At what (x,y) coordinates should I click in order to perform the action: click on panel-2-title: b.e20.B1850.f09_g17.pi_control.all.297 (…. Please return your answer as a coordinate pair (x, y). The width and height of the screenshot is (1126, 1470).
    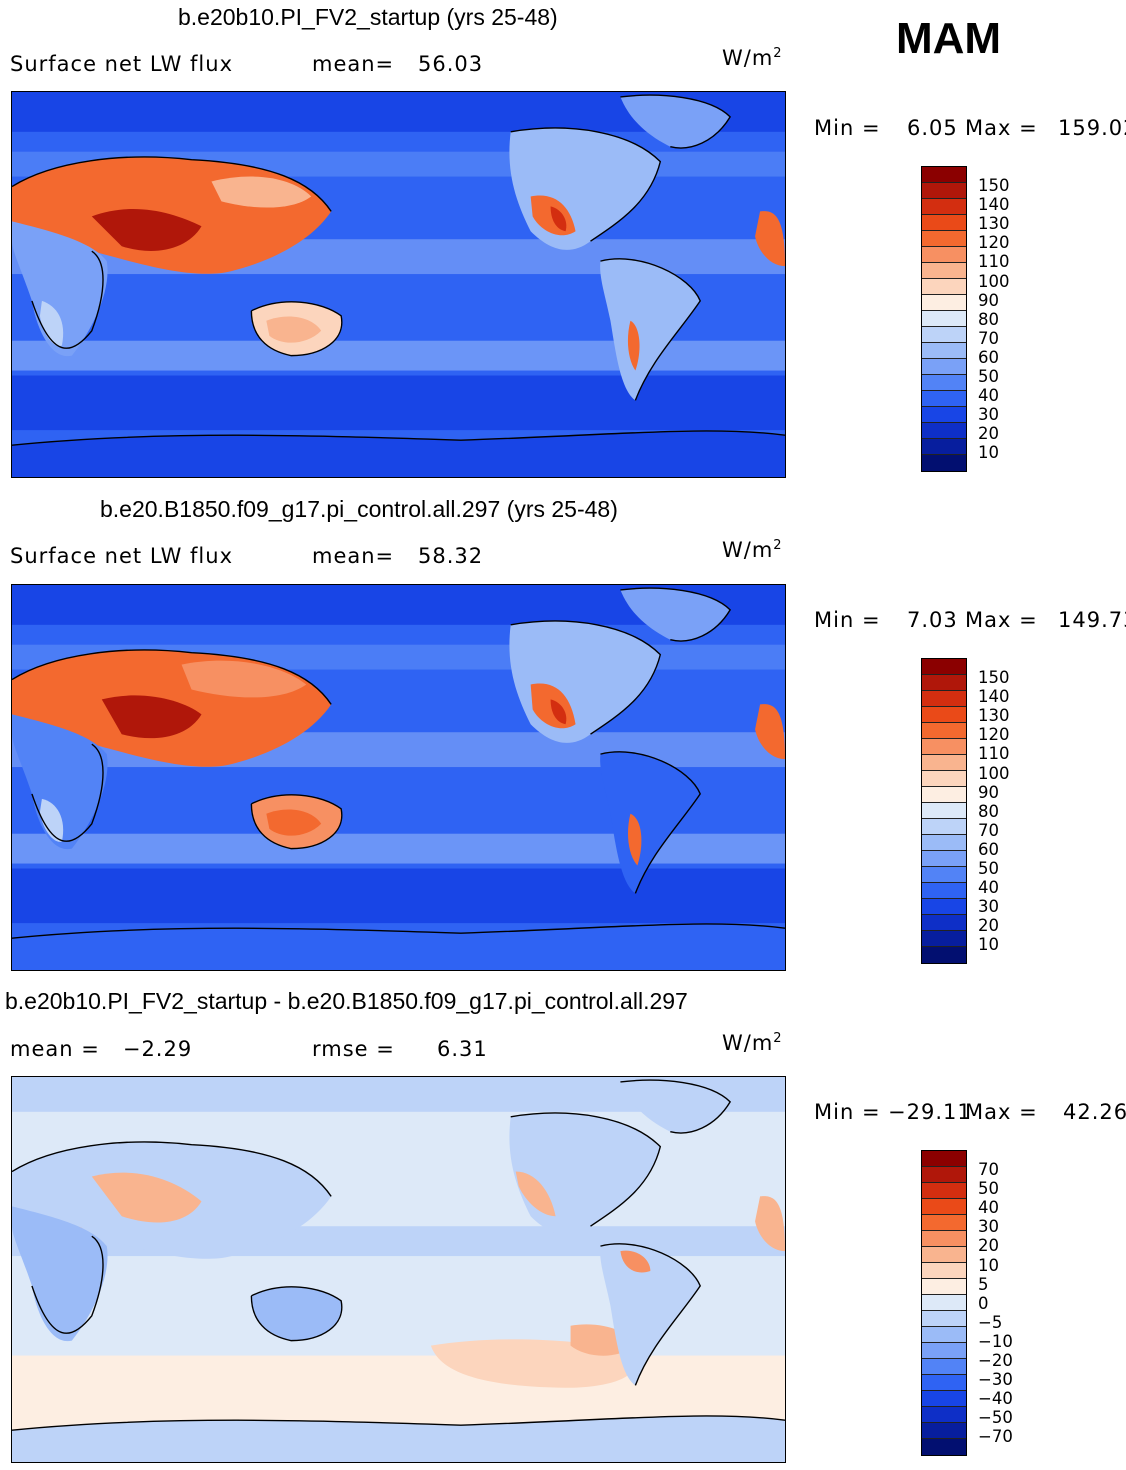
    Looking at the image, I should click on (359, 509).